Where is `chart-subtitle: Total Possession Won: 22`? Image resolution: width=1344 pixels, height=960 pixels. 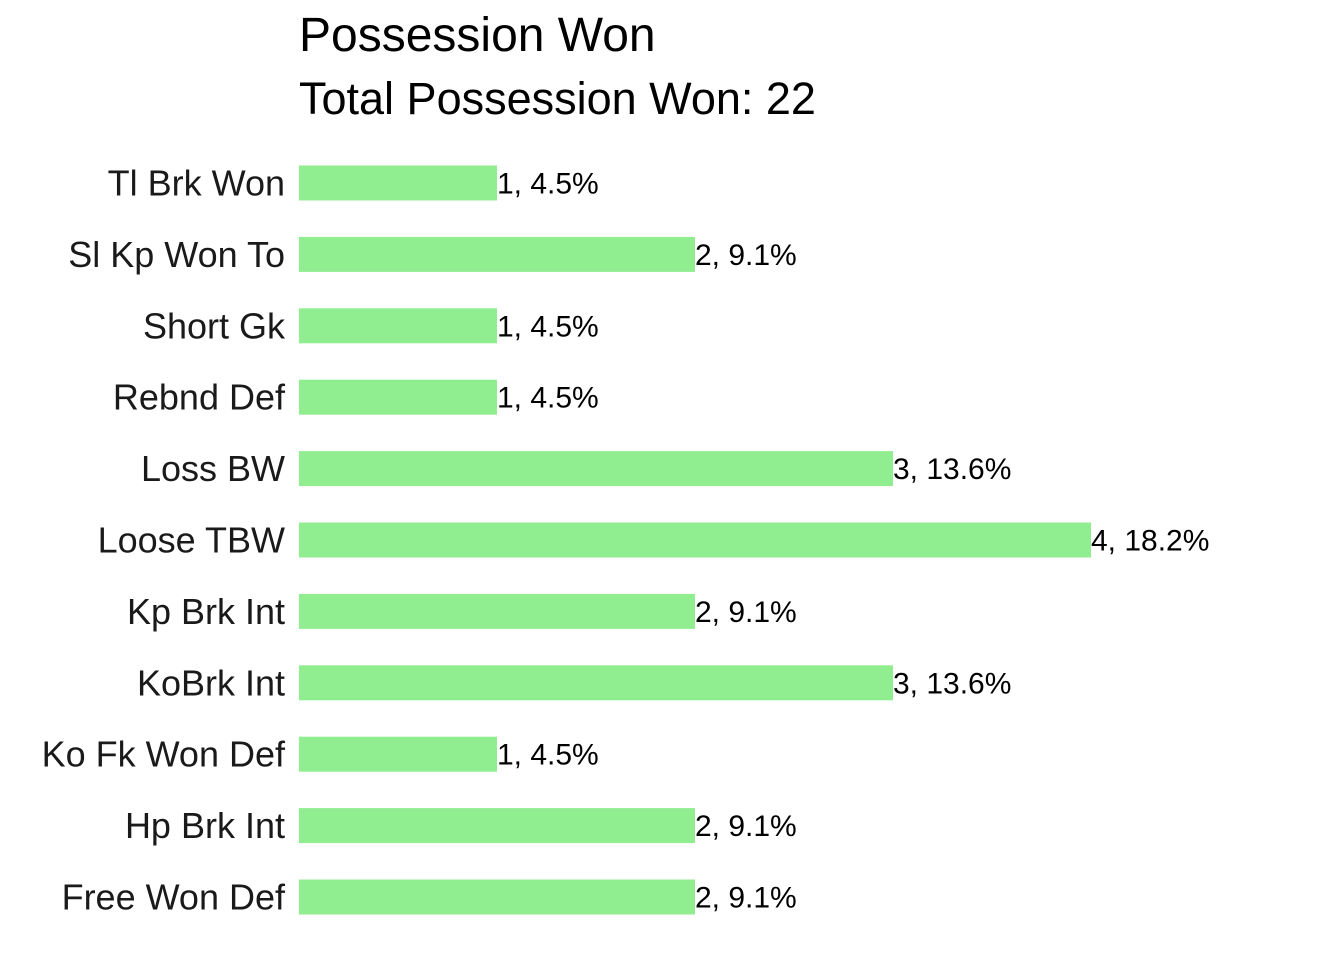 chart-subtitle: Total Possession Won: 22 is located at coordinates (557, 98).